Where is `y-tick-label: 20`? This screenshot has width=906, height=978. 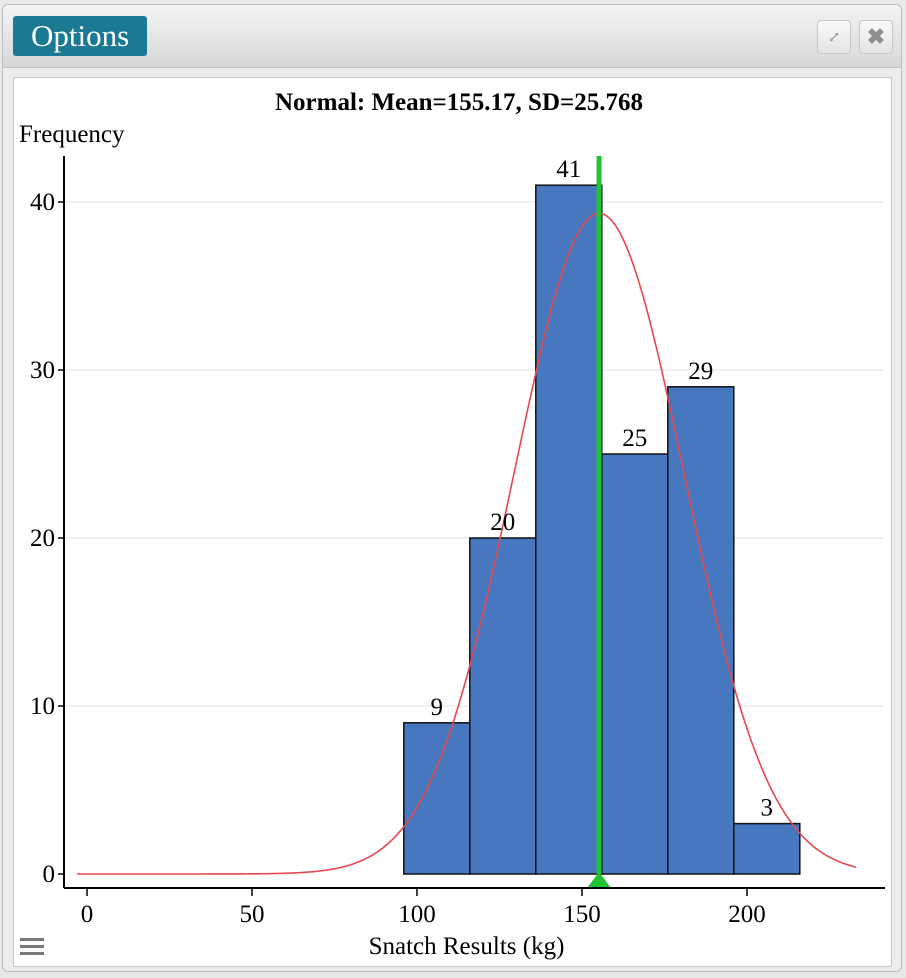
y-tick-label: 20 is located at coordinates (42, 538).